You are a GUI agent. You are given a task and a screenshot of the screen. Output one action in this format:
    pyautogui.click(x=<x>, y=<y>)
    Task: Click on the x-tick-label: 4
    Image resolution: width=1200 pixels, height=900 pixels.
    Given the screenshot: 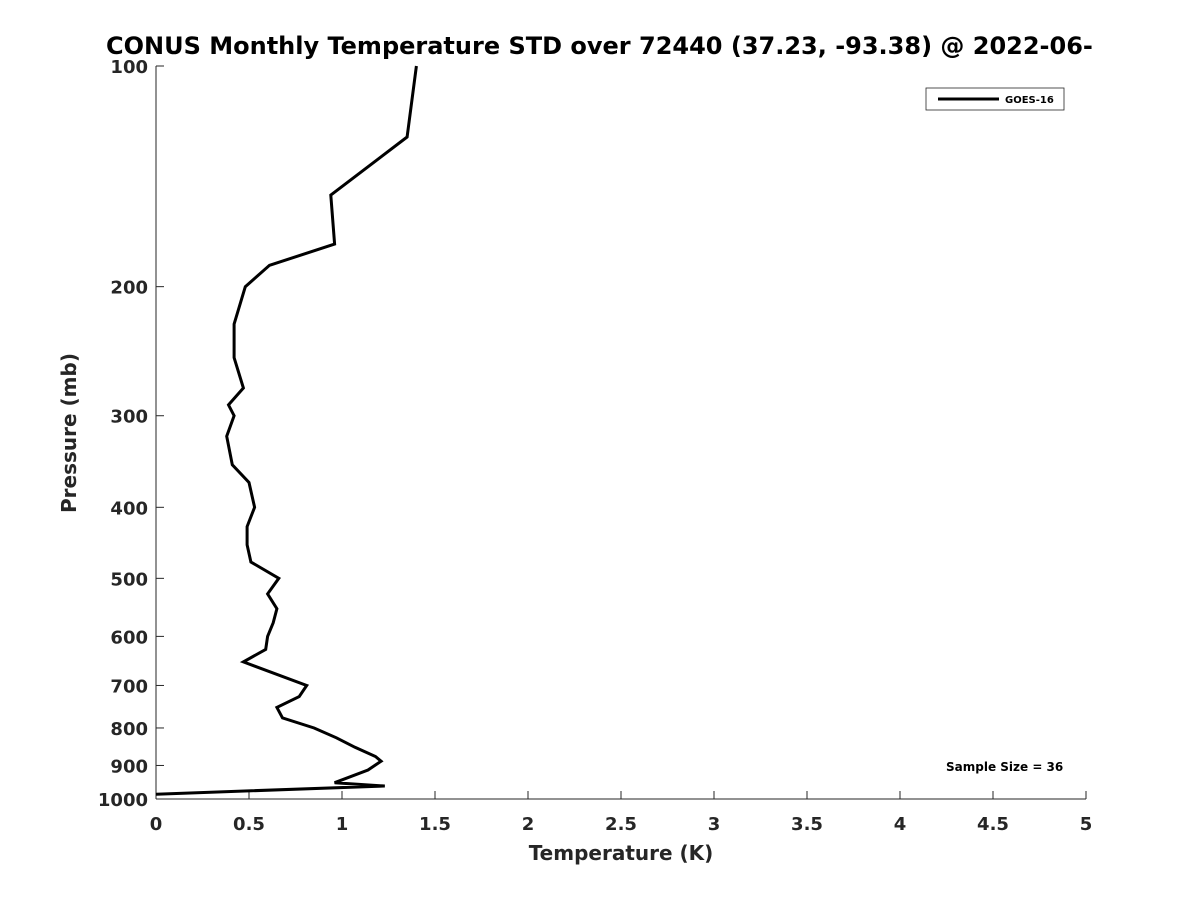 What is the action you would take?
    pyautogui.click(x=900, y=824)
    